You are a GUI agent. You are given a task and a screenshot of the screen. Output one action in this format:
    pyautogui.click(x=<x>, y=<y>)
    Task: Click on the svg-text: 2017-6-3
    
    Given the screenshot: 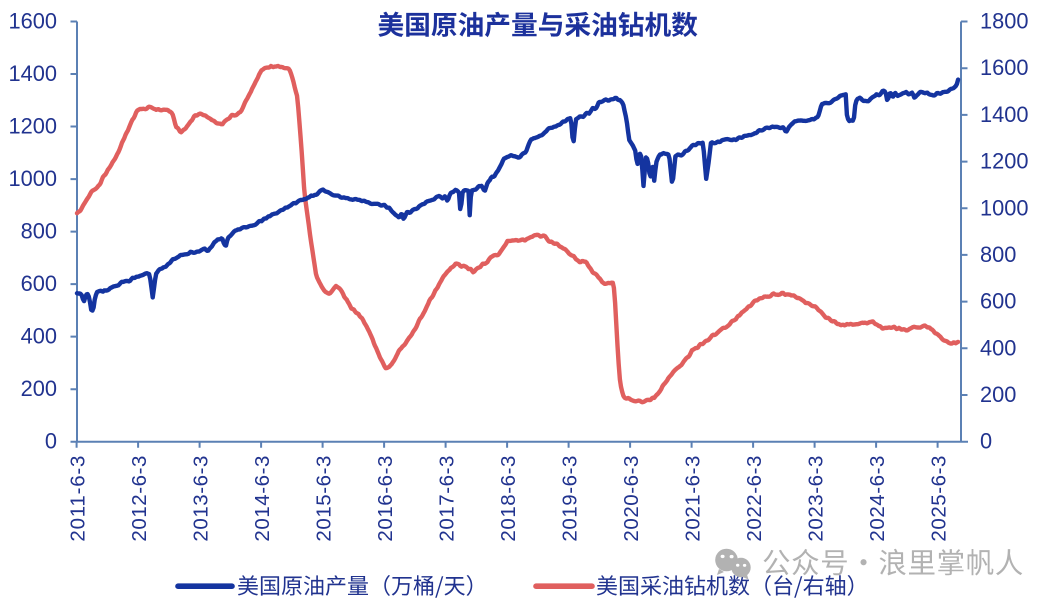 What is the action you would take?
    pyautogui.click(x=446, y=499)
    